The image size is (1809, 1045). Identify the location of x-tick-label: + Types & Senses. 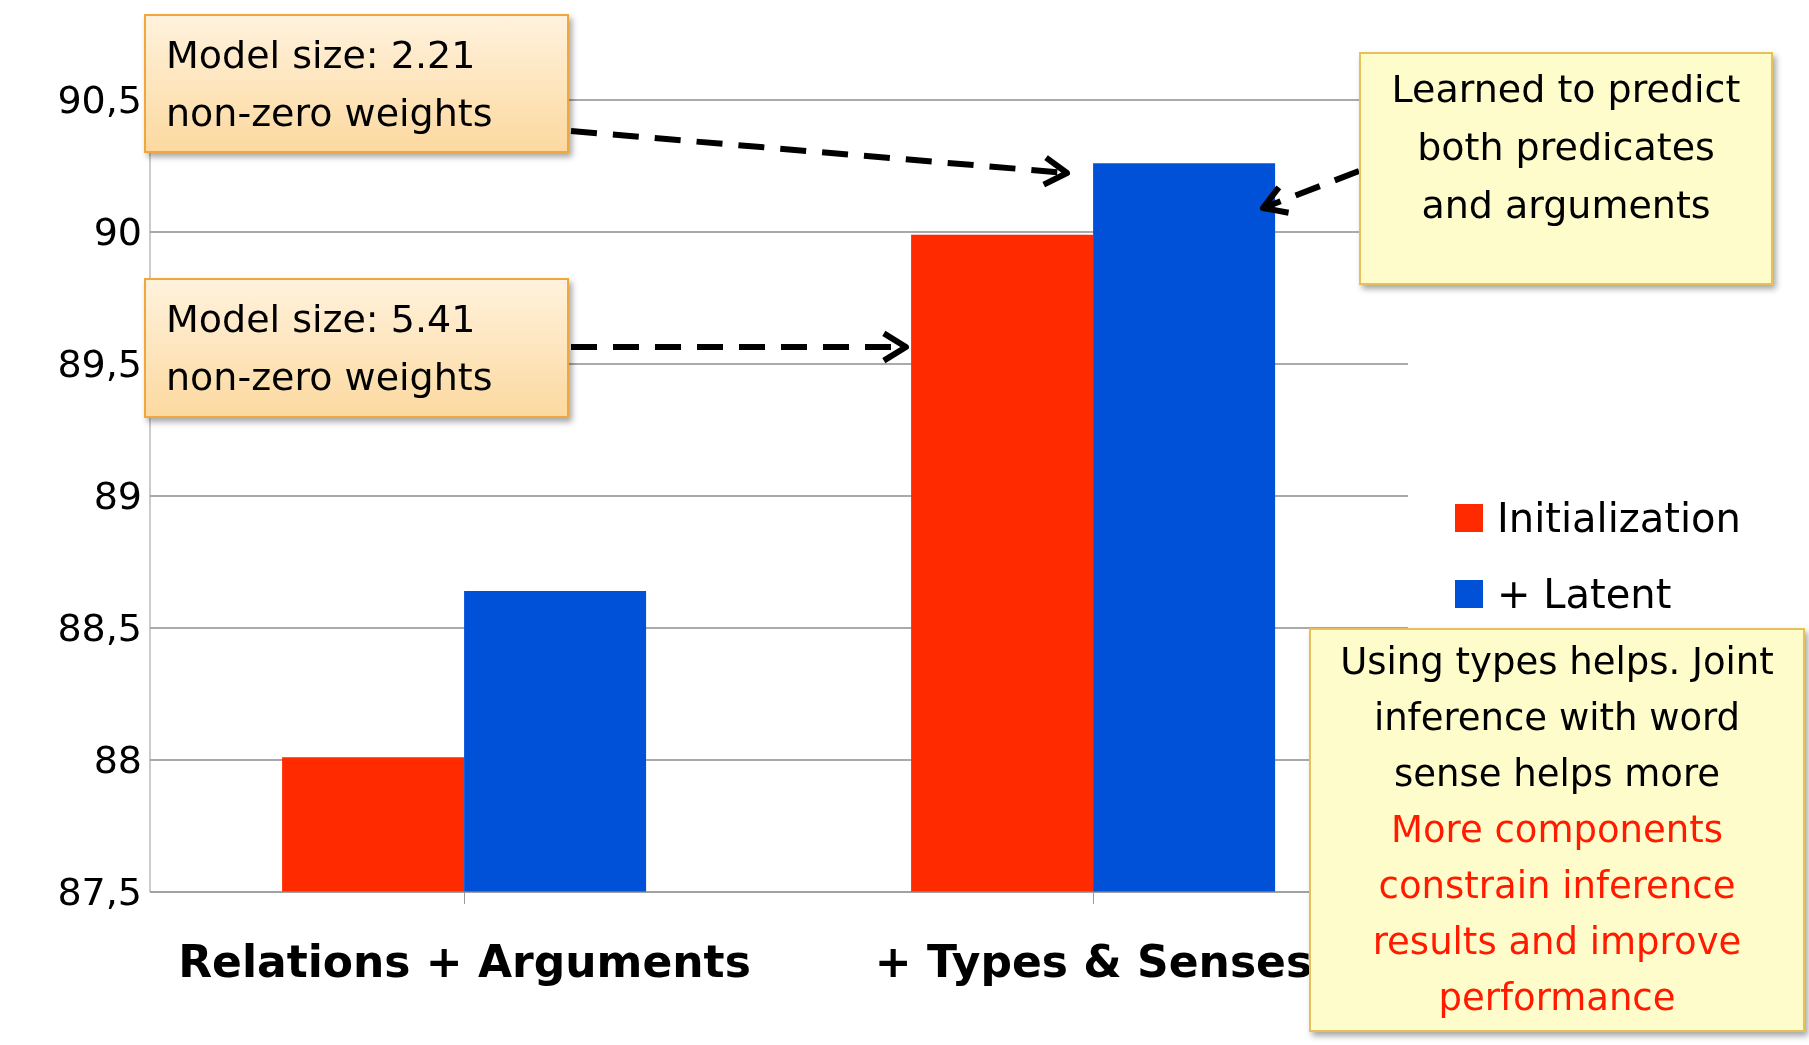
(1093, 962).